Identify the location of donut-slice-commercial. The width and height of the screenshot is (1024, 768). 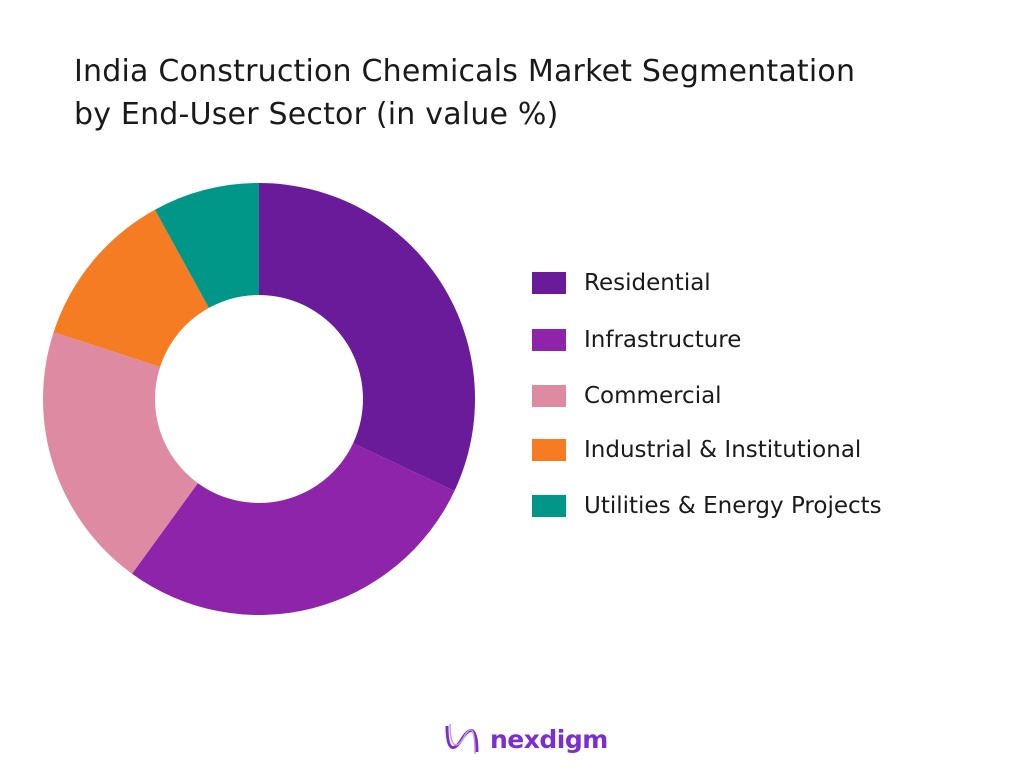
(120, 453).